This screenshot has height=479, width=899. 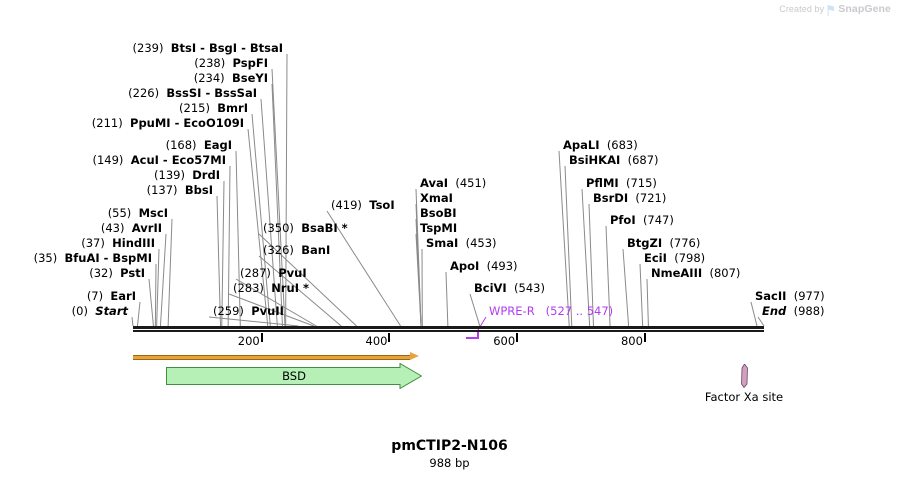 What do you see at coordinates (148, 48) in the screenshot?
I see `enzyme-position: (239)` at bounding box center [148, 48].